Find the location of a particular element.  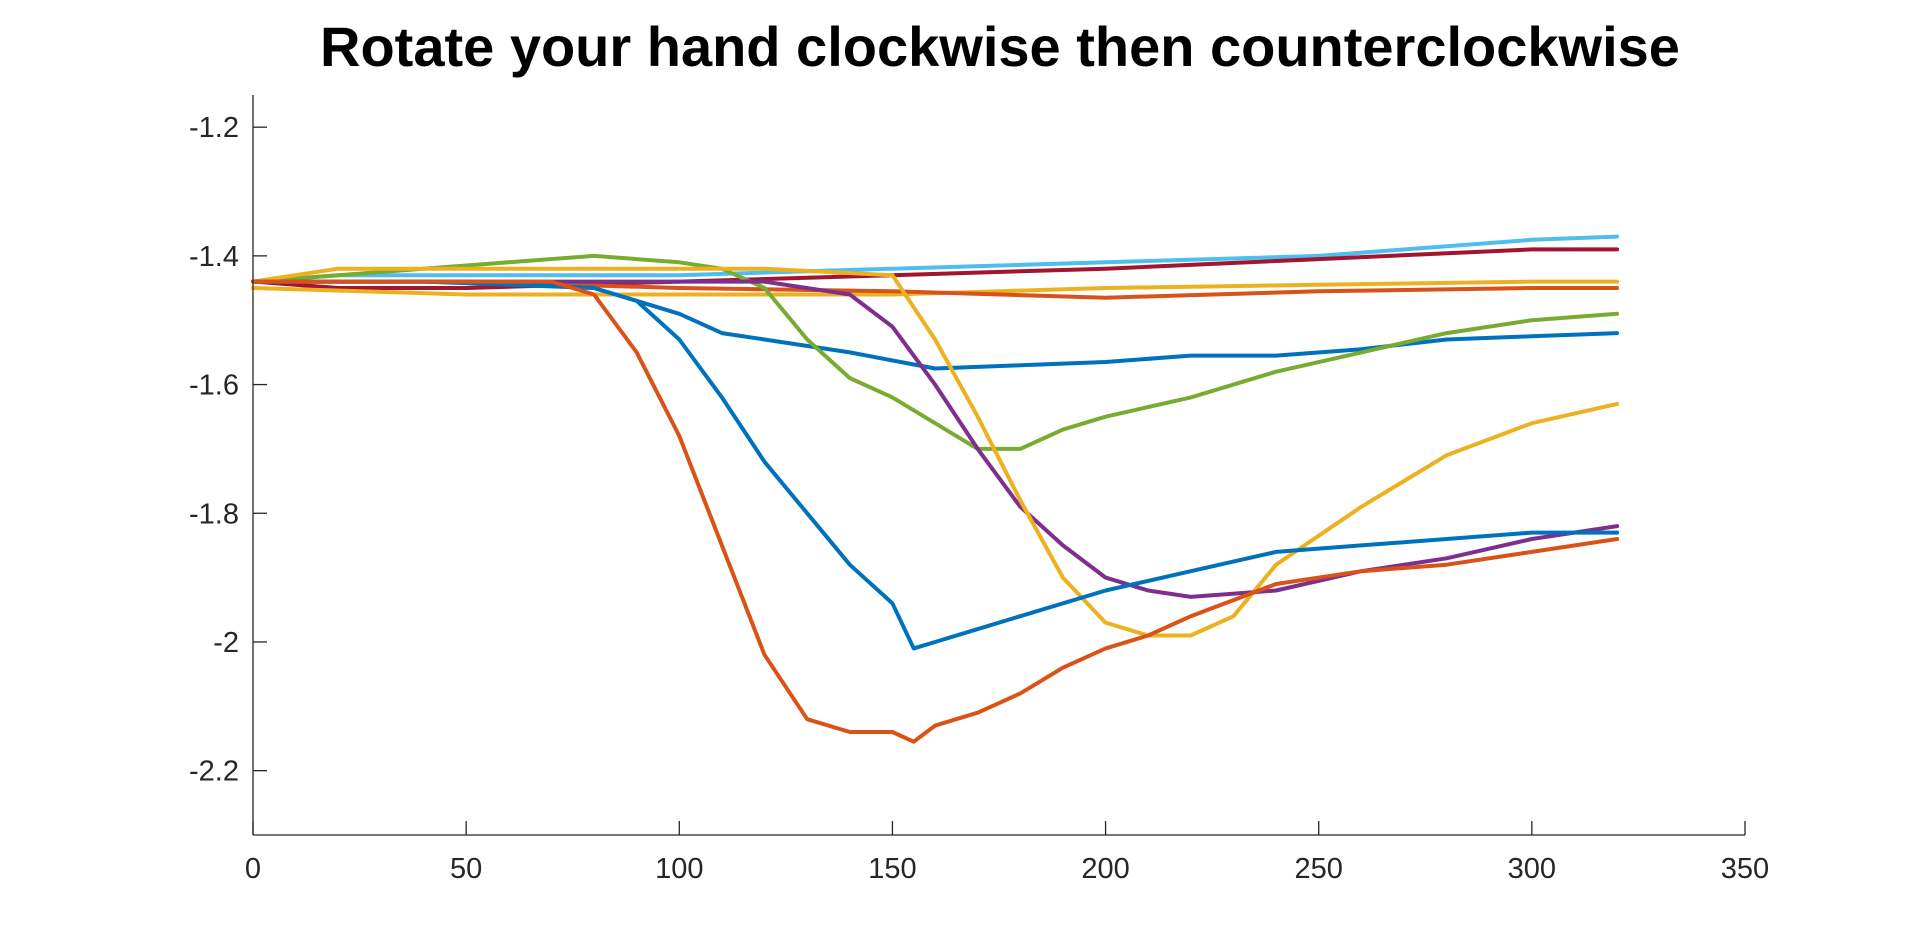

y-tick-label: -2.2 is located at coordinates (214, 772).